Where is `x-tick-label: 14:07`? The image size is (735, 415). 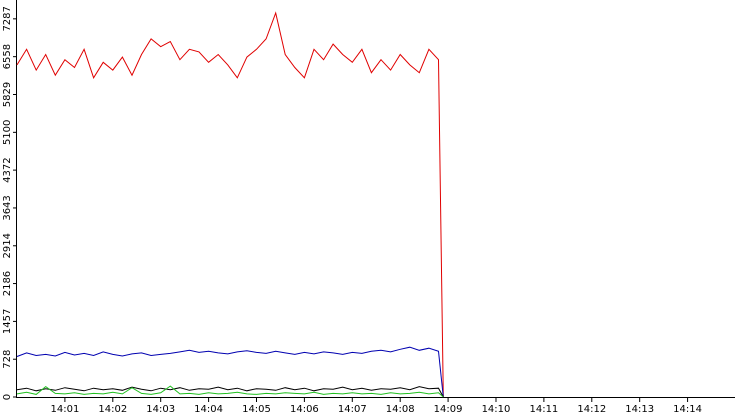
x-tick-label: 14:07 is located at coordinates (352, 409).